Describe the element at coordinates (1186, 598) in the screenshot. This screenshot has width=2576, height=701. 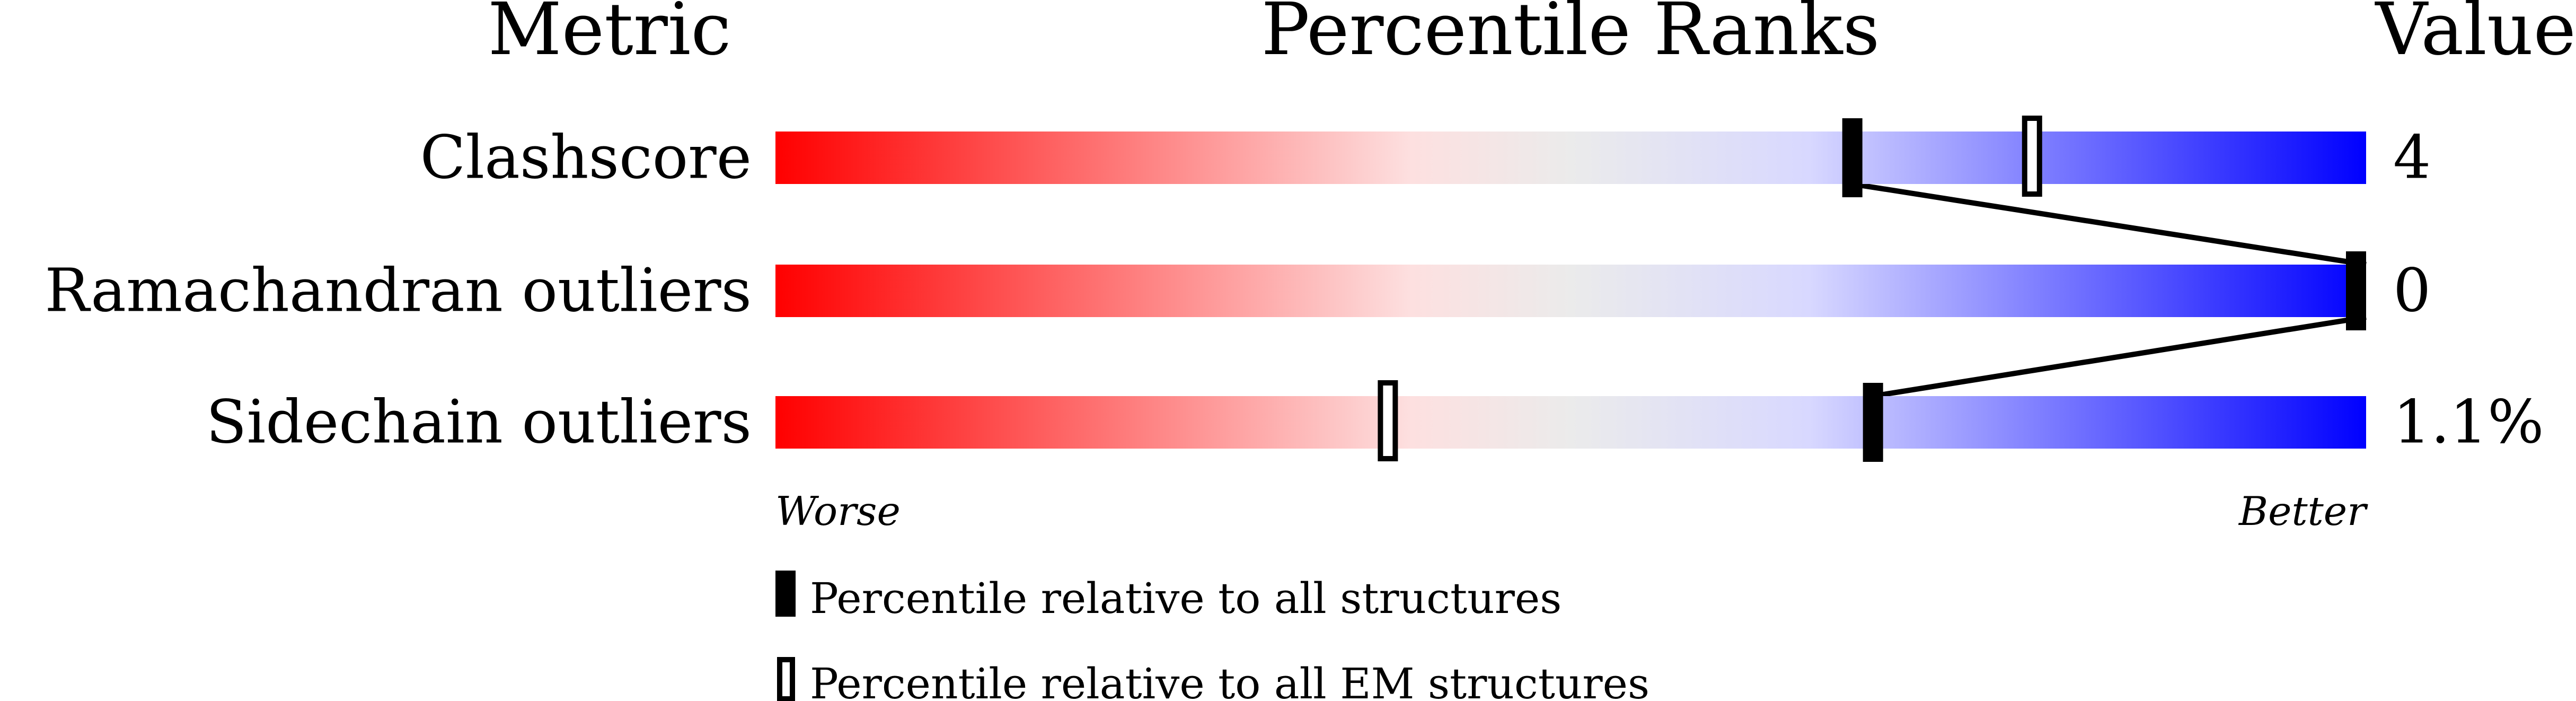
I see `legend-all-structures: Percentile relative to all structures` at that location.